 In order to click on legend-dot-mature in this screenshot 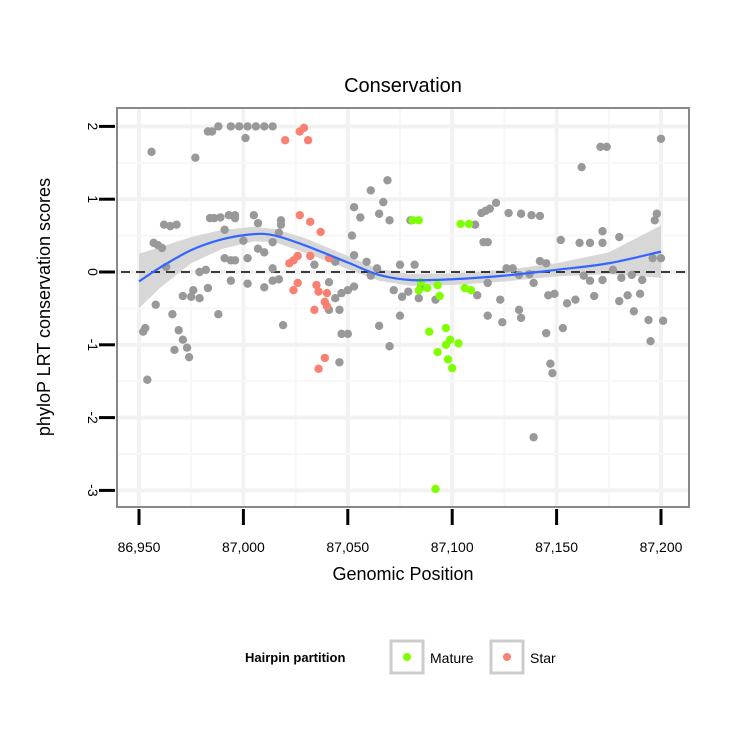, I will do `click(407, 657)`.